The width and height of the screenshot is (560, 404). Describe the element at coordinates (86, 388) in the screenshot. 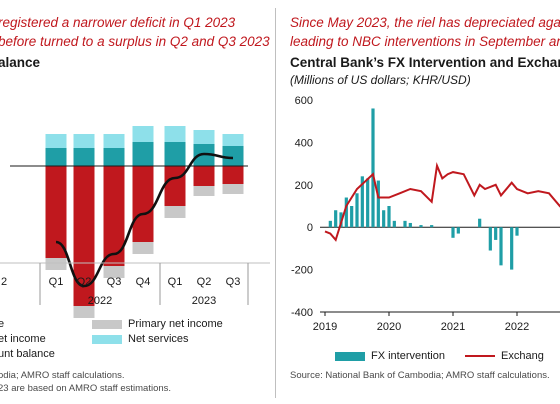

I see `left-estimation-note: 23 are based on AMRO staff estimations.` at that location.